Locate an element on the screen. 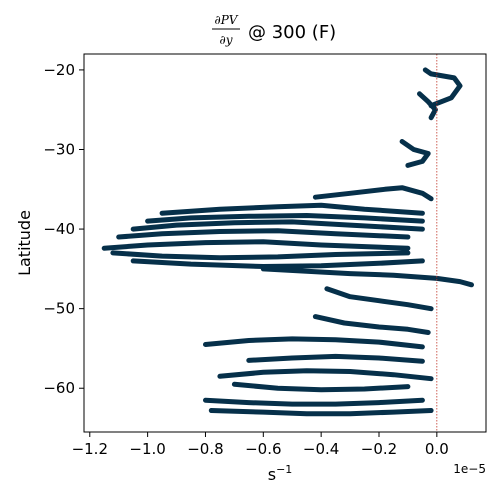 The image size is (500, 500). y-tick-label: −50 is located at coordinates (59, 309).